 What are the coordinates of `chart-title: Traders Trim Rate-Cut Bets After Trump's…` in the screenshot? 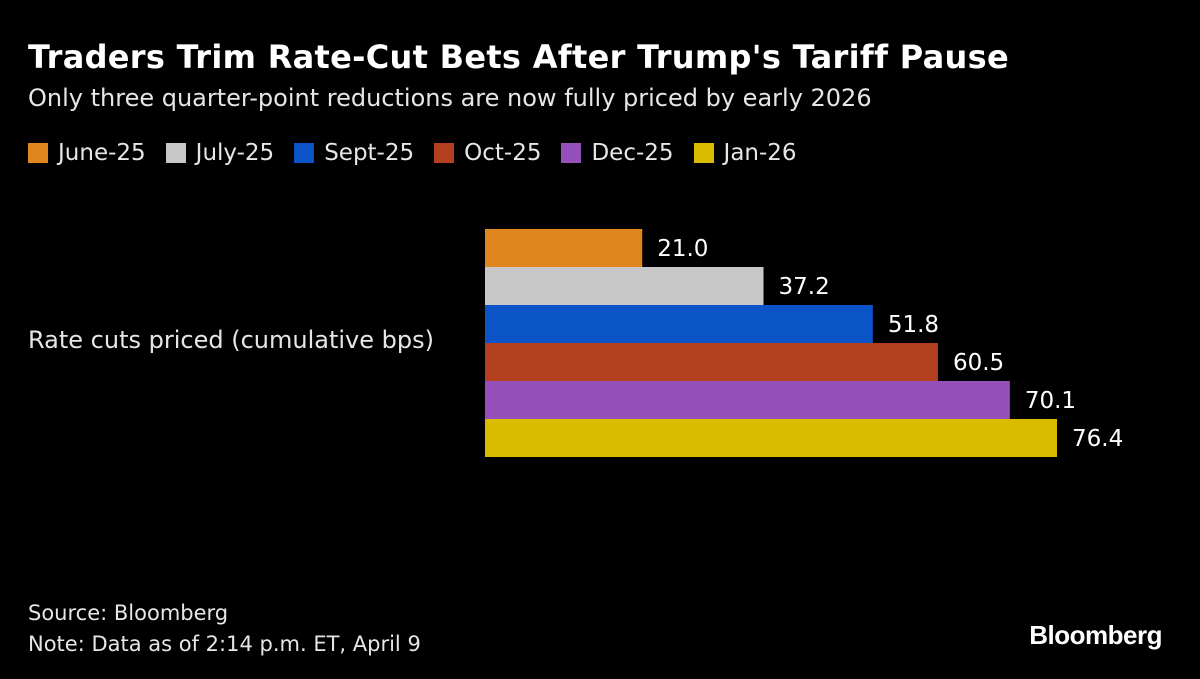 It's located at (518, 57).